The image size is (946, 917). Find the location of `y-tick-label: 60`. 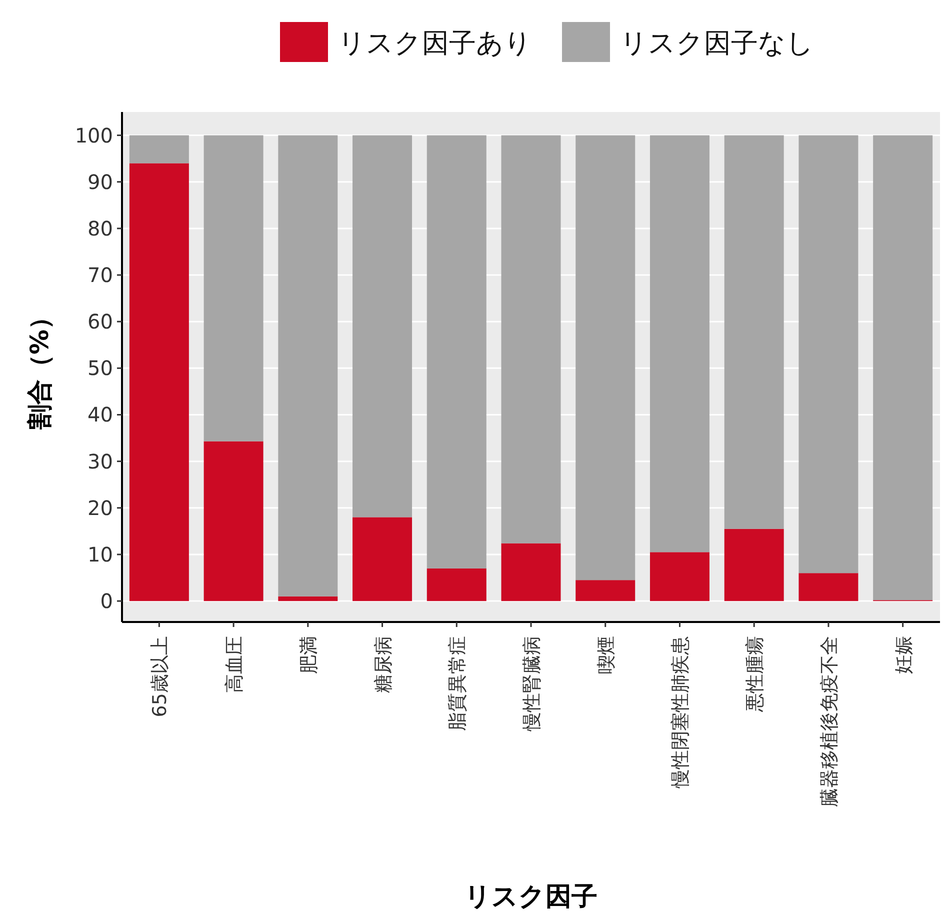

y-tick-label: 60 is located at coordinates (100, 322).